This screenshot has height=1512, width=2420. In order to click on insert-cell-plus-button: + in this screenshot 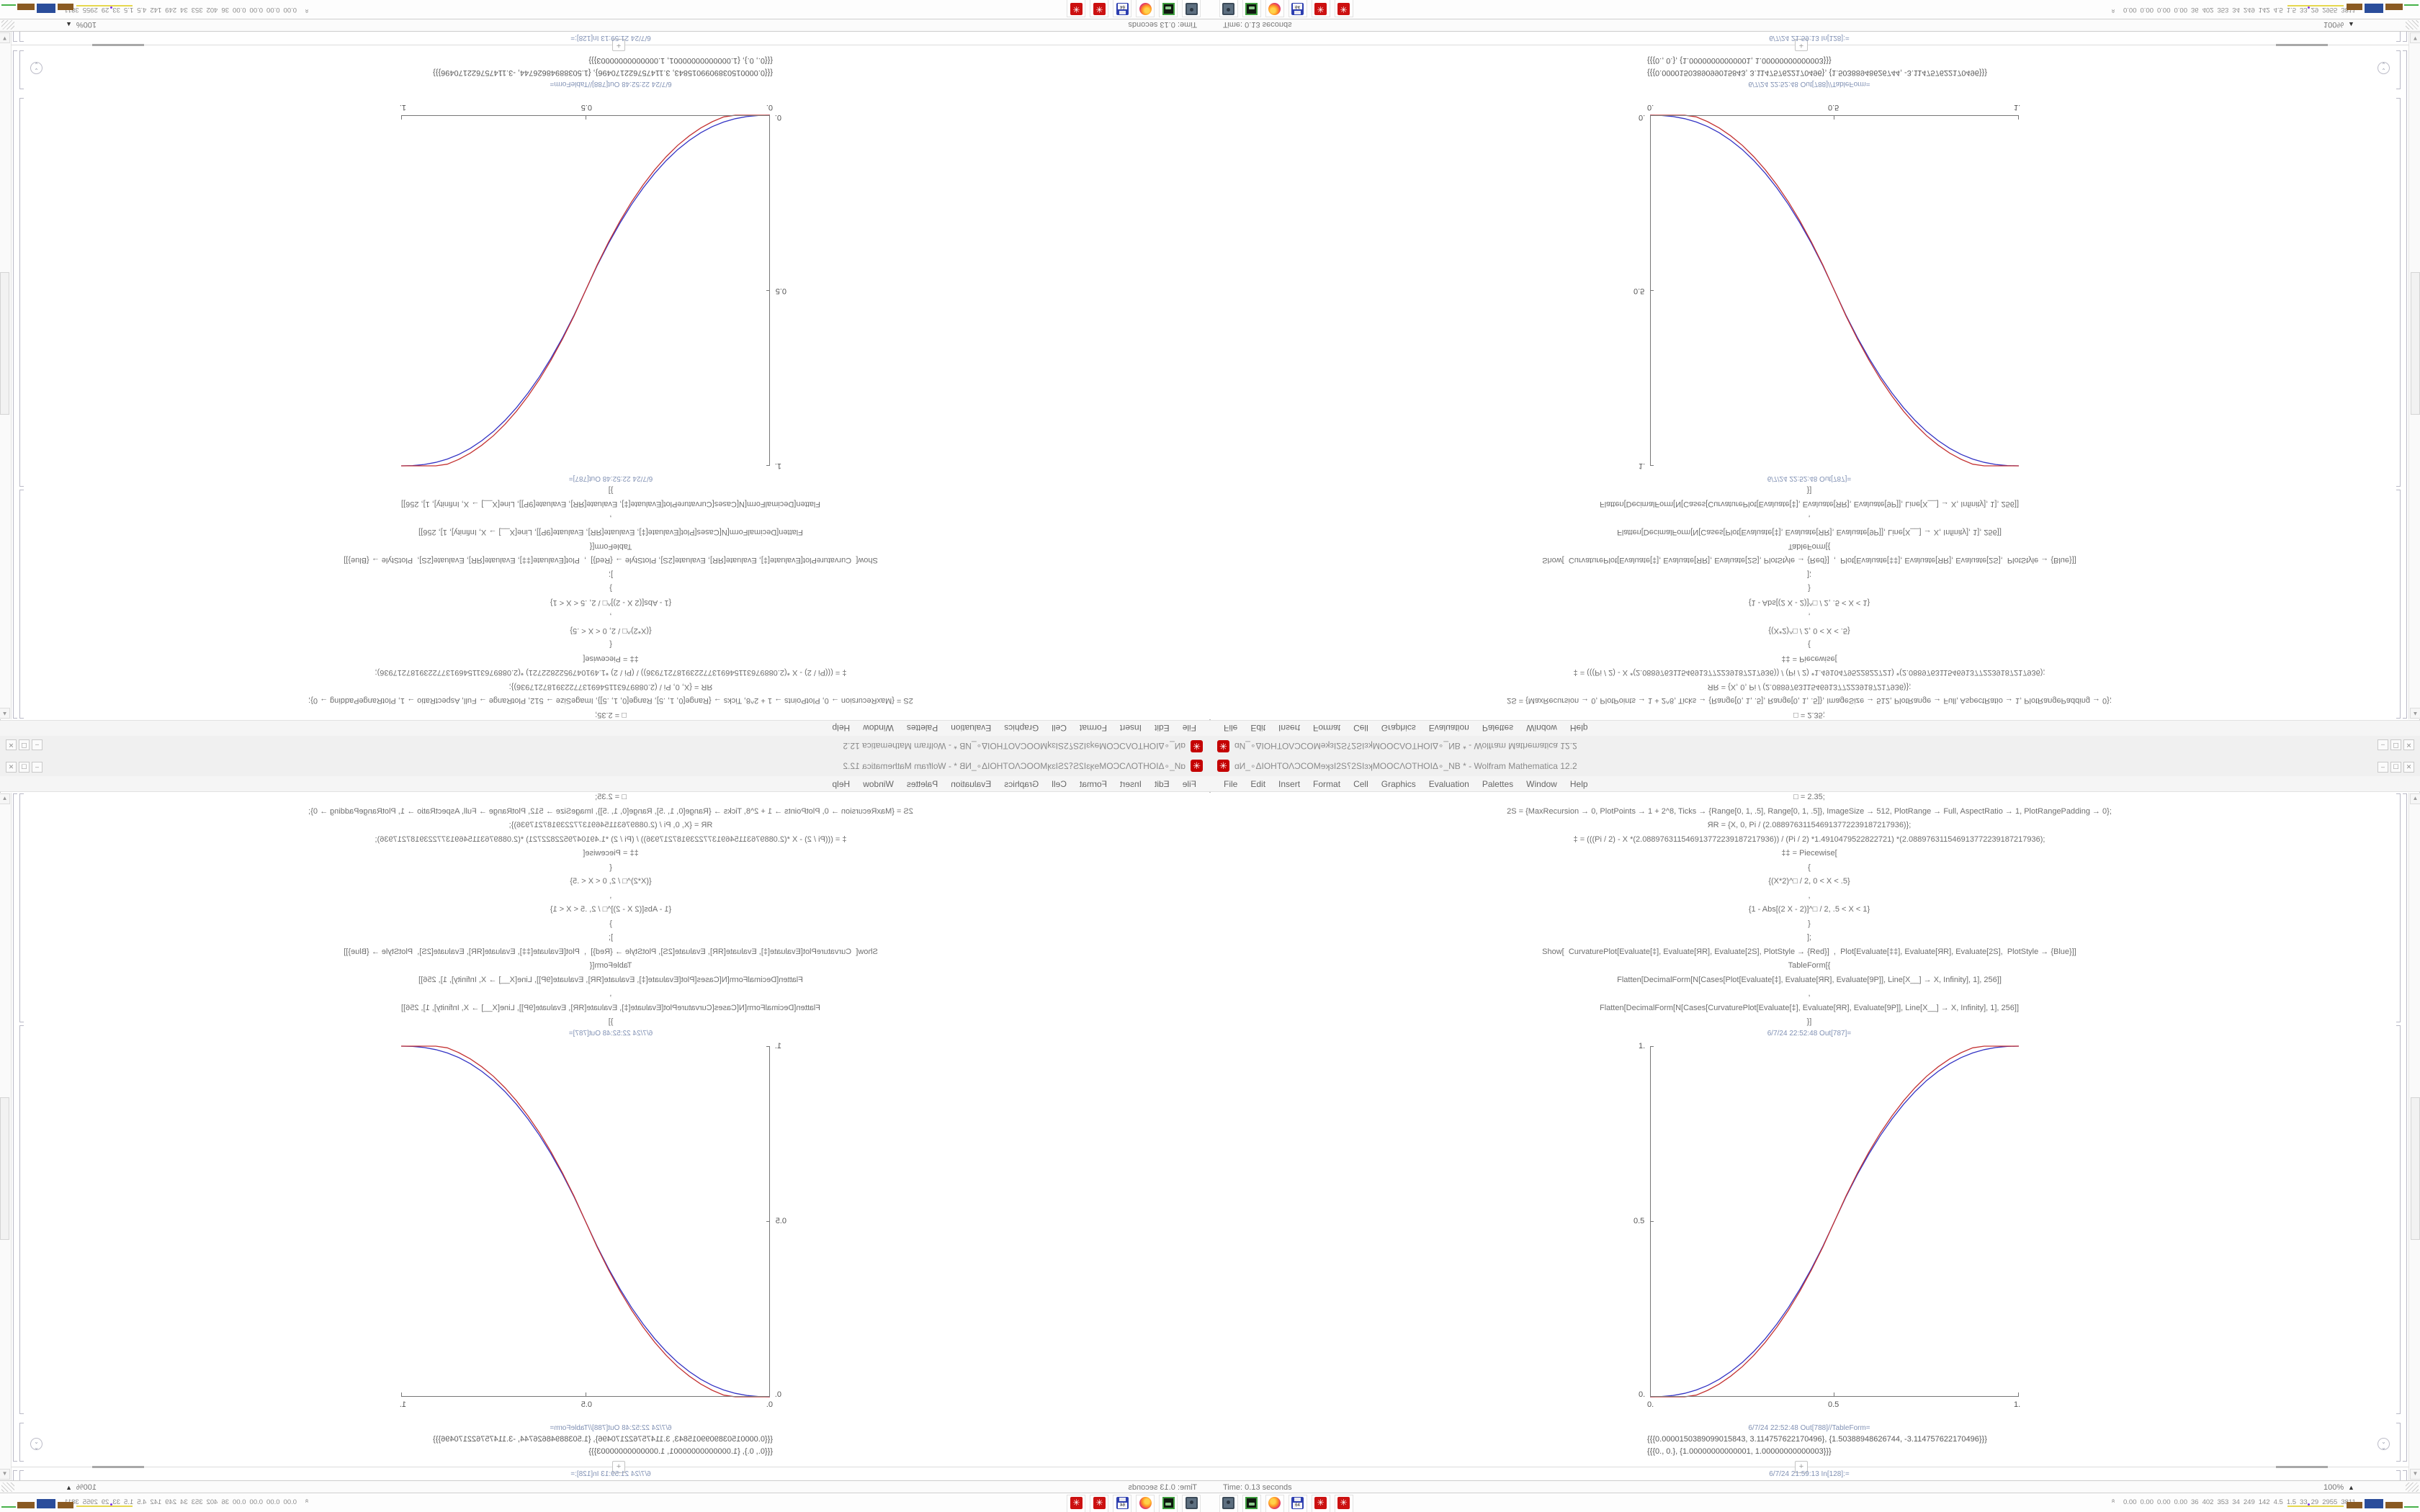, I will do `click(1801, 1467)`.